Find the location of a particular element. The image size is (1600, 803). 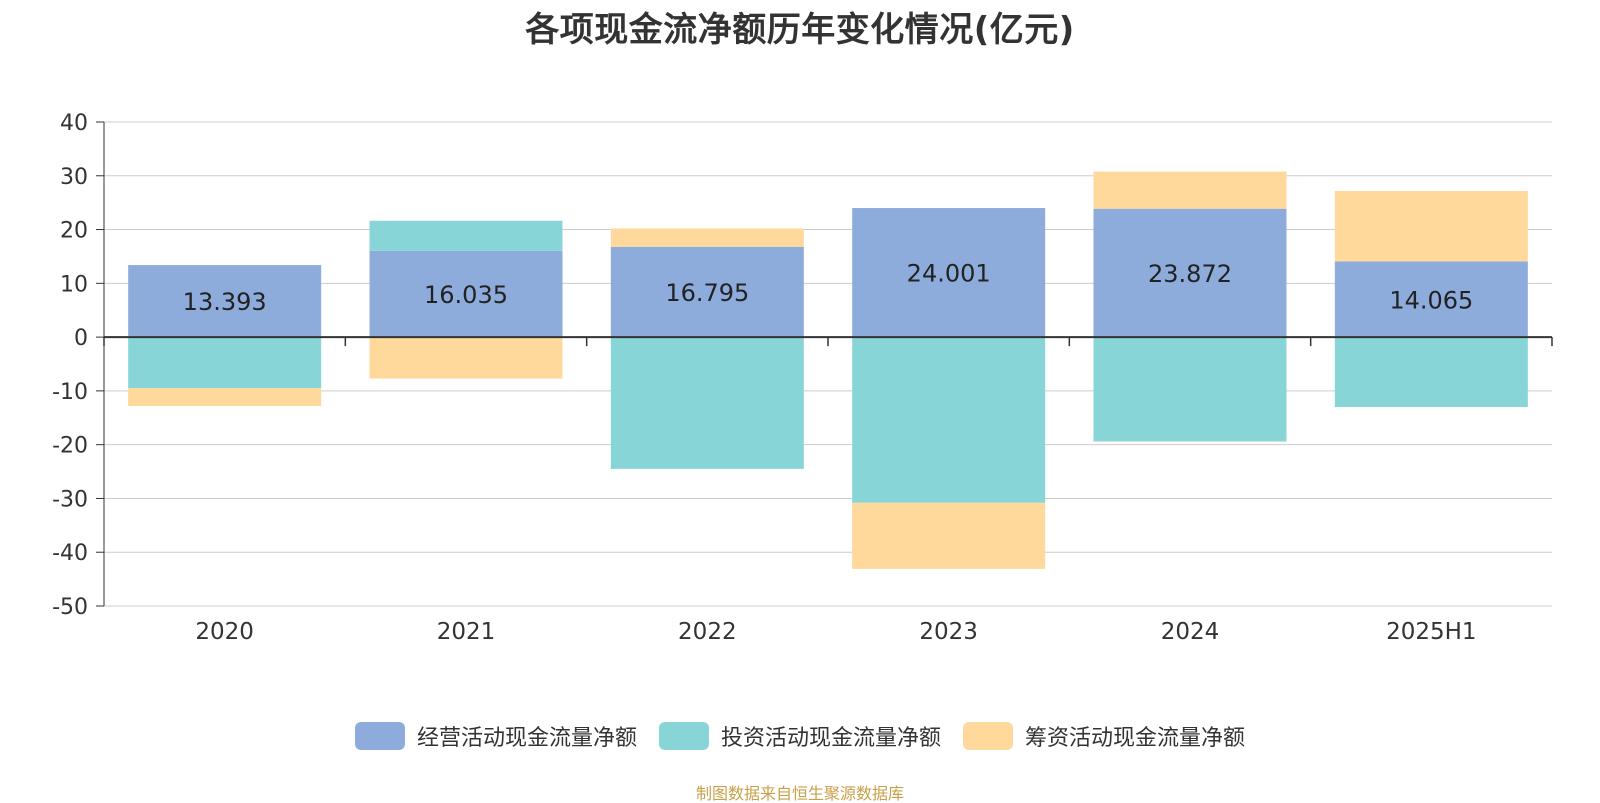

legend-label-financing: 筹资活动现金流量净额 is located at coordinates (1135, 738).